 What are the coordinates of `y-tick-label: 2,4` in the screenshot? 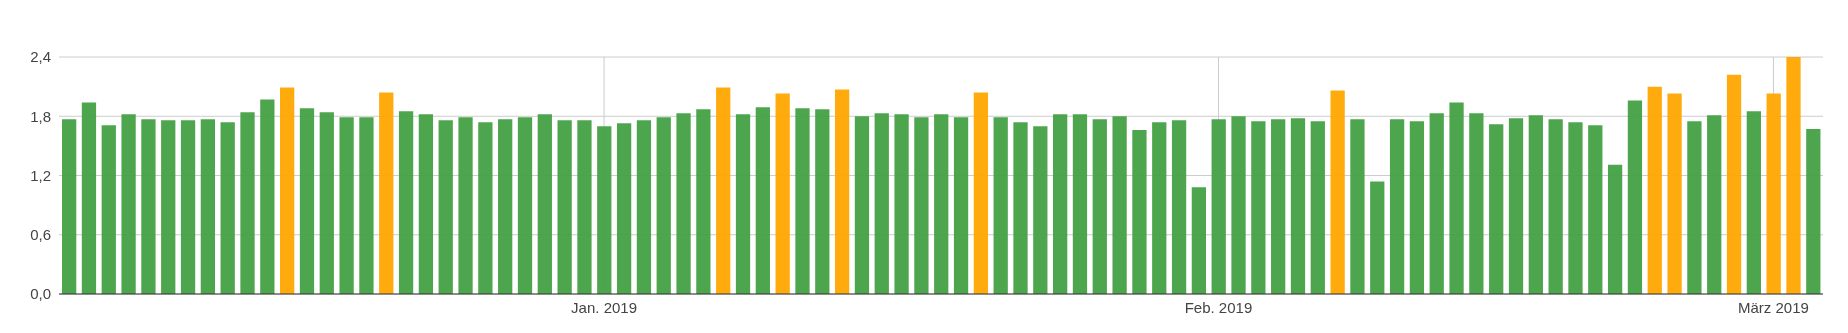 It's located at (40, 57).